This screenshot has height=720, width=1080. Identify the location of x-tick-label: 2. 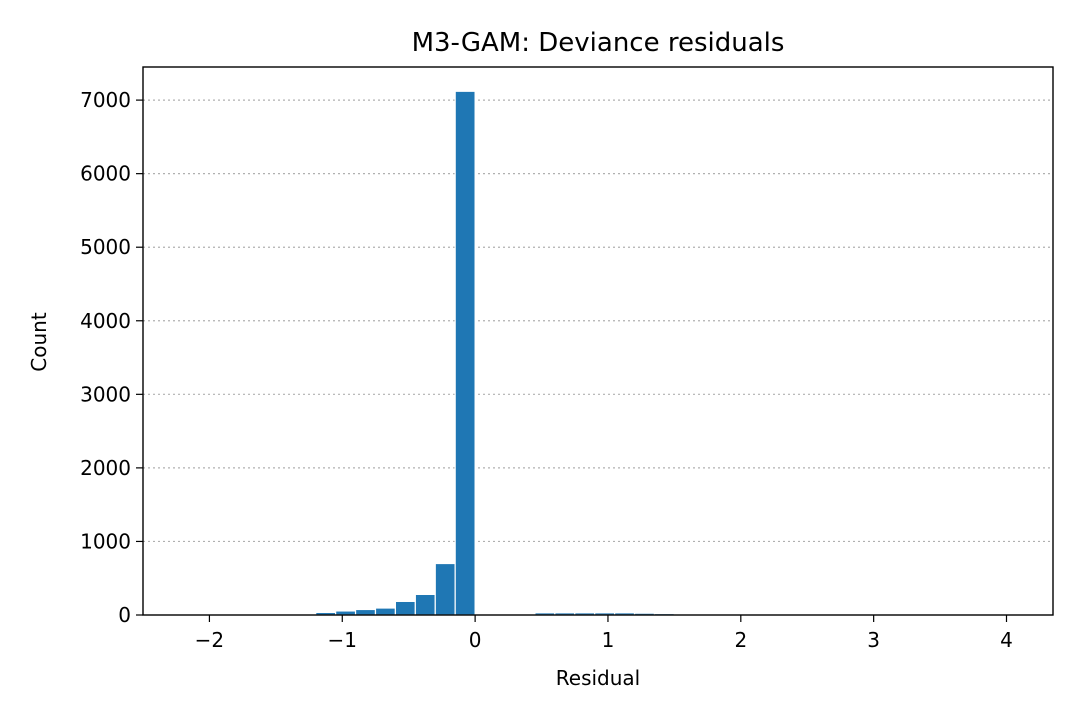
(740, 640).